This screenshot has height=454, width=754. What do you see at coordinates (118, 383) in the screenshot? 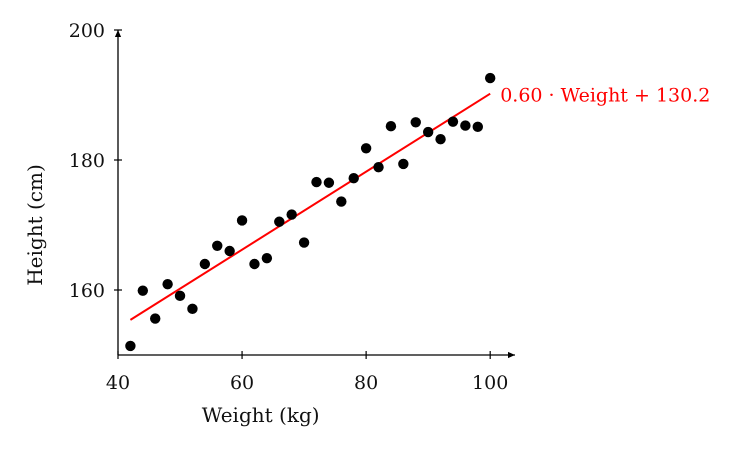
I see `x-tick-label: 40` at bounding box center [118, 383].